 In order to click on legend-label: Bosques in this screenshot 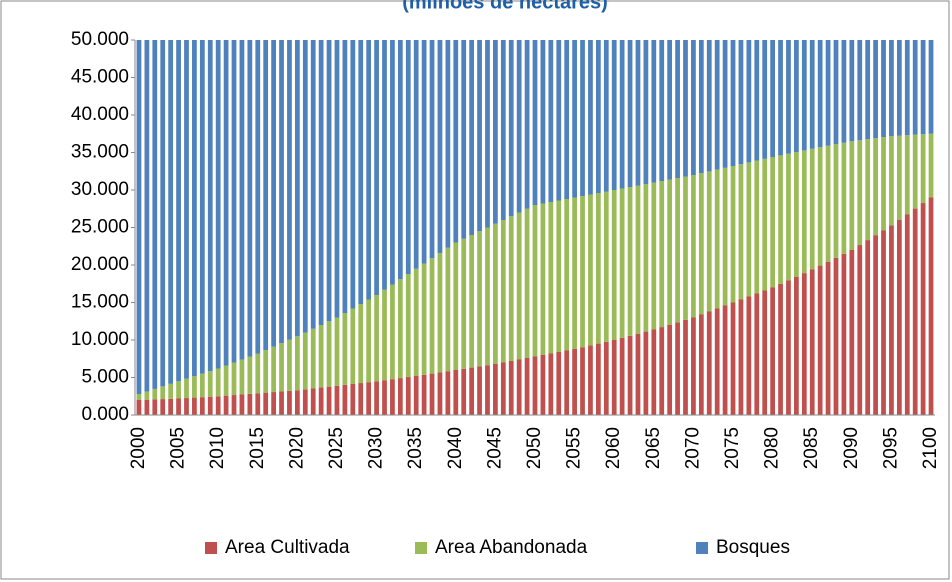, I will do `click(753, 547)`.